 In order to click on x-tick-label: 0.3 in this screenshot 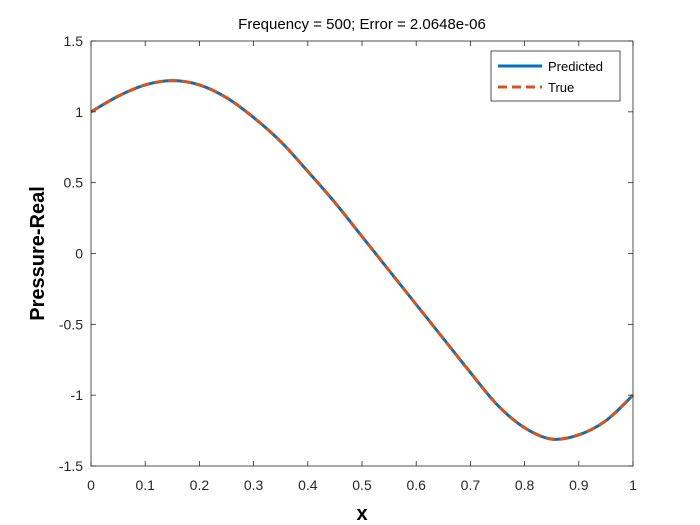, I will do `click(254, 485)`.